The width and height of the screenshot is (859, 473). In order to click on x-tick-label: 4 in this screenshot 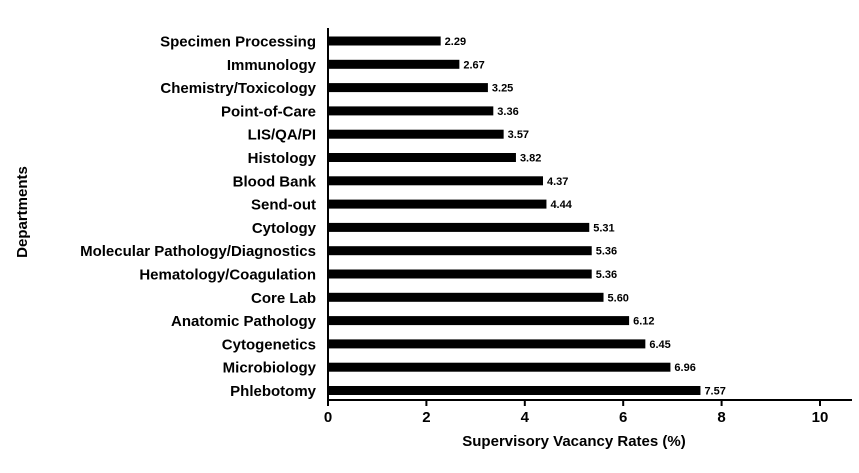, I will do `click(525, 417)`.